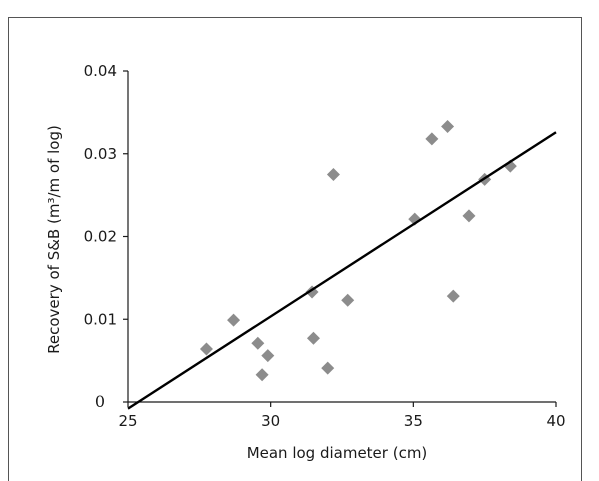 The height and width of the screenshot is (481, 599). I want to click on y-tick-label: 0.04, so click(100, 71).